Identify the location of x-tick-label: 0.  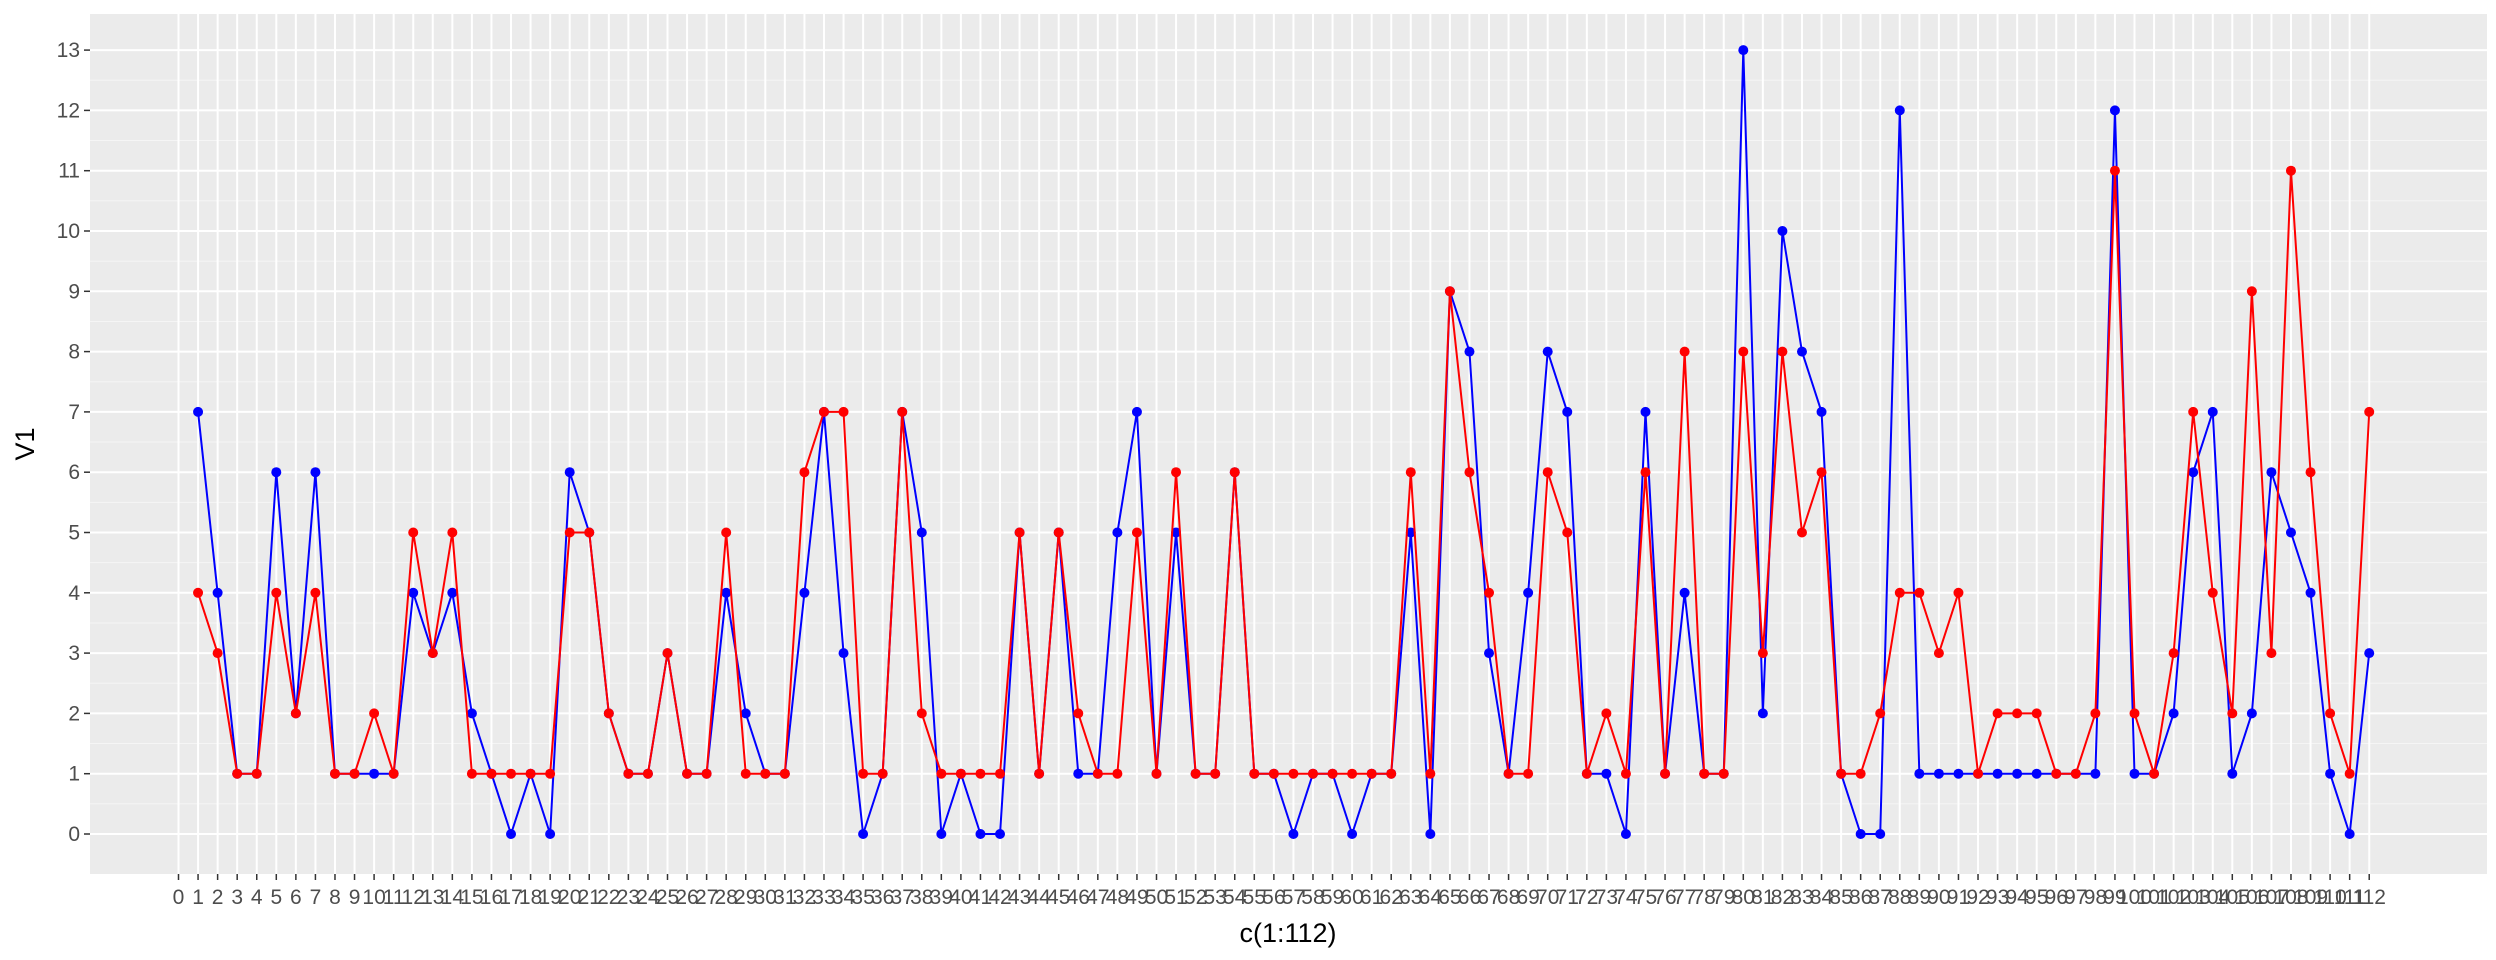
(179, 897).